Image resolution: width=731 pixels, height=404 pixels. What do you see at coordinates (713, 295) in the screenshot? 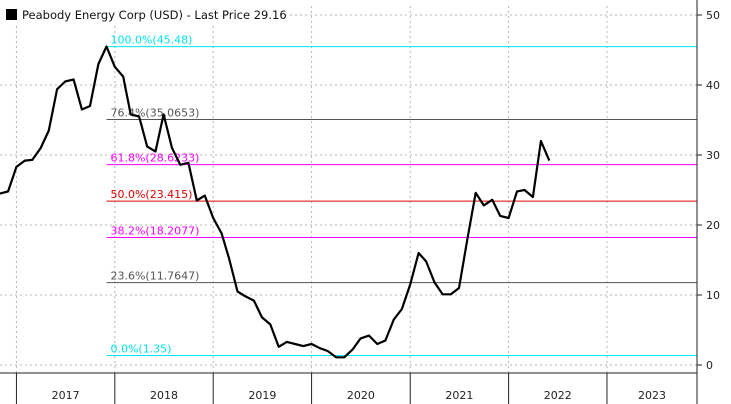
I see `y-tick-label: 10` at bounding box center [713, 295].